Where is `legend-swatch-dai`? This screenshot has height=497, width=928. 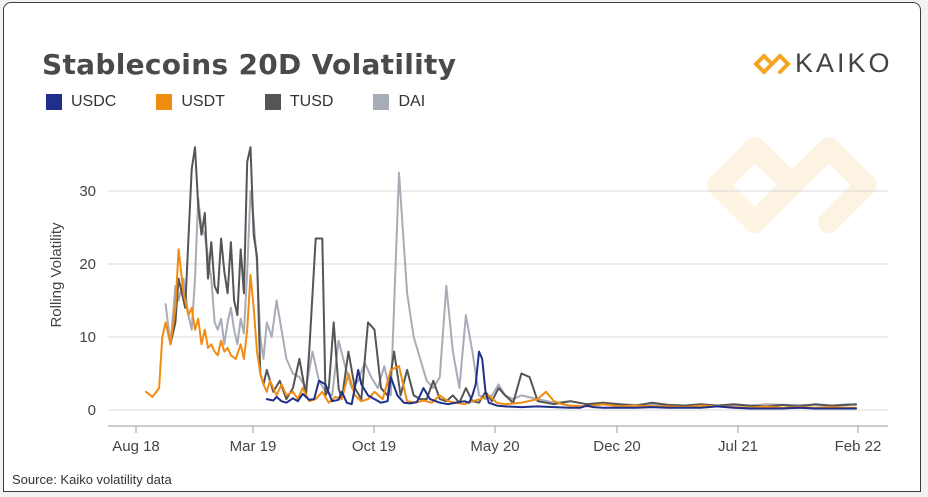
legend-swatch-dai is located at coordinates (381, 102).